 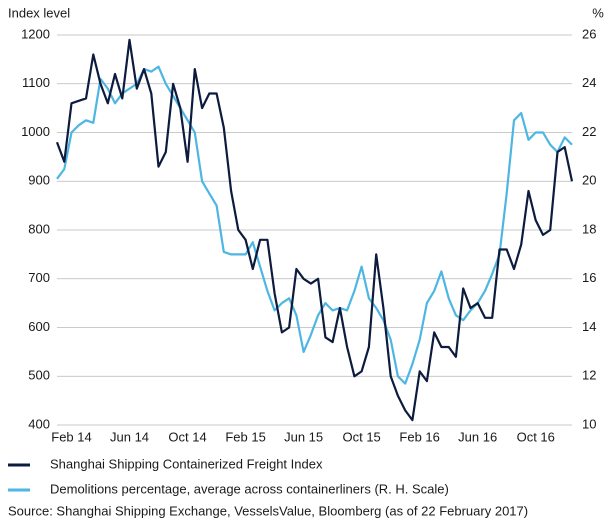 What do you see at coordinates (303, 436) in the screenshot?
I see `x-tick-label: Jun 15` at bounding box center [303, 436].